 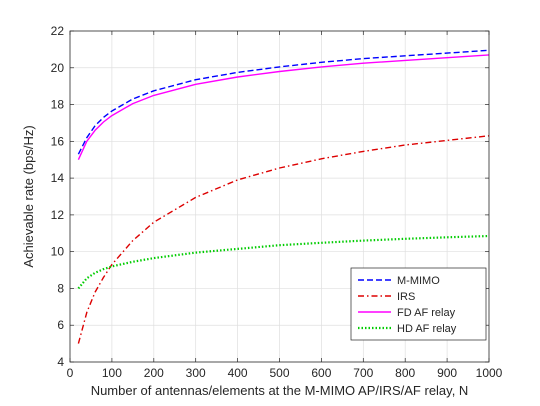 What do you see at coordinates (58, 252) in the screenshot?
I see `y-tick-label: 10` at bounding box center [58, 252].